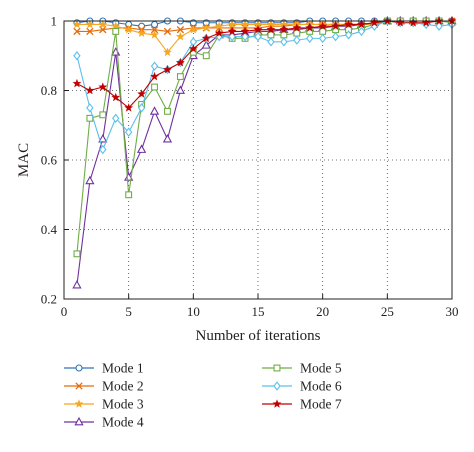 The width and height of the screenshot is (474, 452). Describe the element at coordinates (54, 21) in the screenshot. I see `y-tick-label: 1` at that location.